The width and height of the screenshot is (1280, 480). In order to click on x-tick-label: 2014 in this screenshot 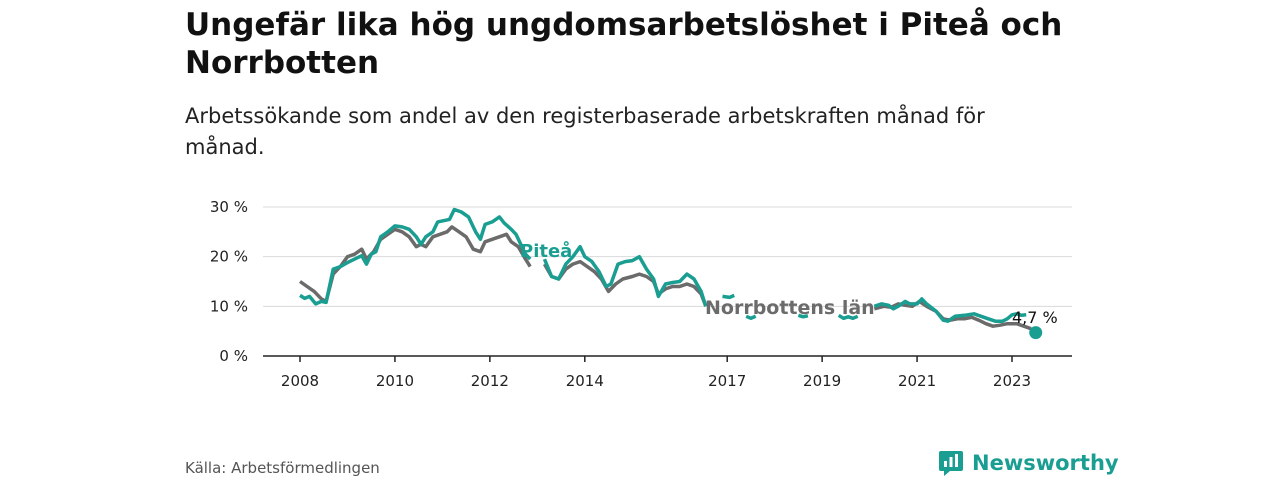, I will do `click(585, 381)`.